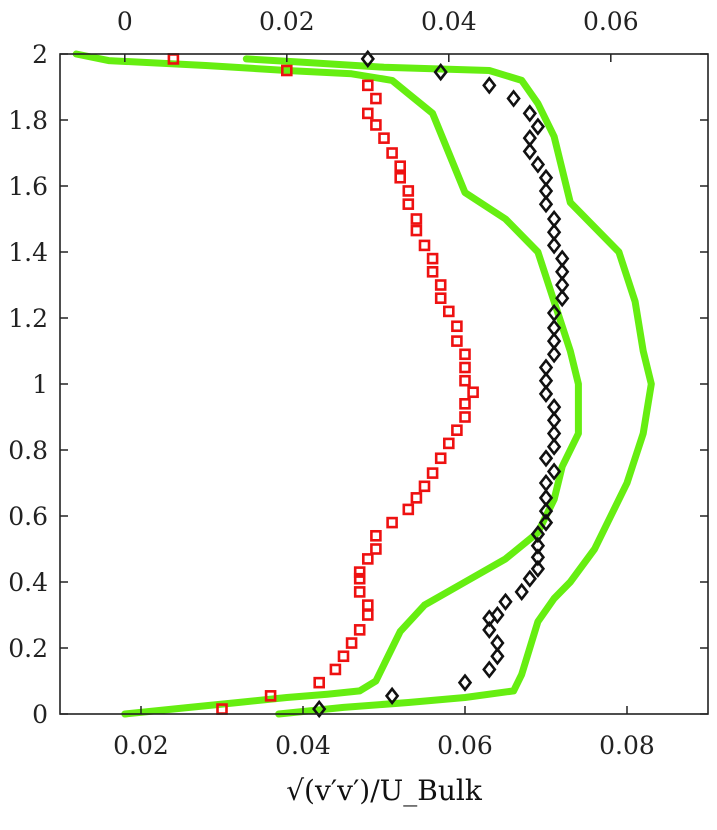  I want to click on y-tick-label: 1.4, so click(28, 252).